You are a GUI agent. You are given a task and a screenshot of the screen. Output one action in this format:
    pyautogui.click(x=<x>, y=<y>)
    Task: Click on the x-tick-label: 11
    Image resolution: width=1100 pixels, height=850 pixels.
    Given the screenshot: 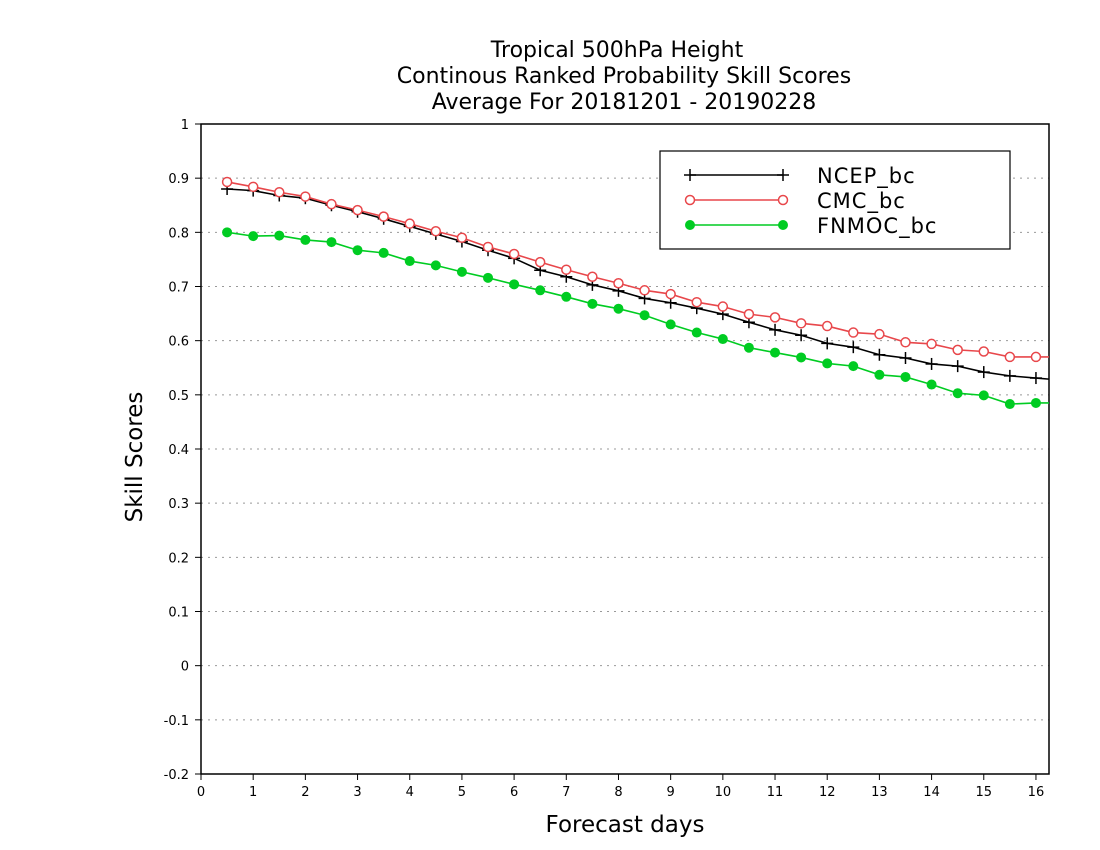 What is the action you would take?
    pyautogui.click(x=775, y=792)
    